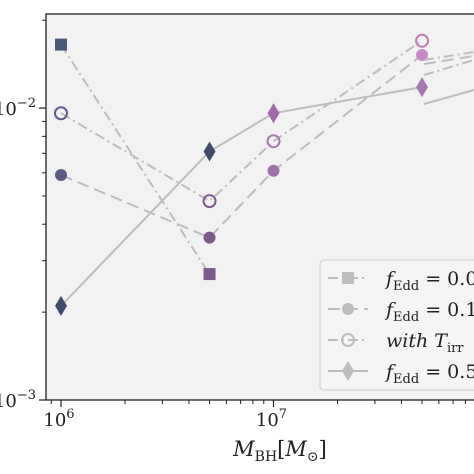 The width and height of the screenshot is (474, 474). Describe the element at coordinates (271, 419) in the screenshot. I see `x-tick-label: 10⁷` at that location.